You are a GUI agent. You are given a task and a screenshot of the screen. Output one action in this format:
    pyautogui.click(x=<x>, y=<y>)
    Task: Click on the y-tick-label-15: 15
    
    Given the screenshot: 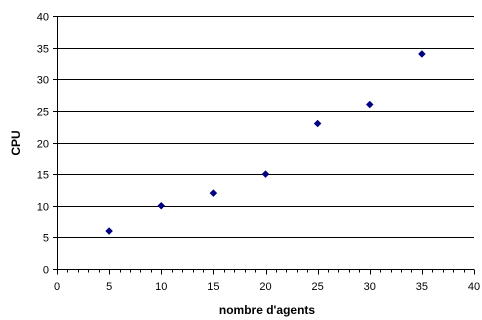 What is the action you would take?
    pyautogui.click(x=43, y=176)
    